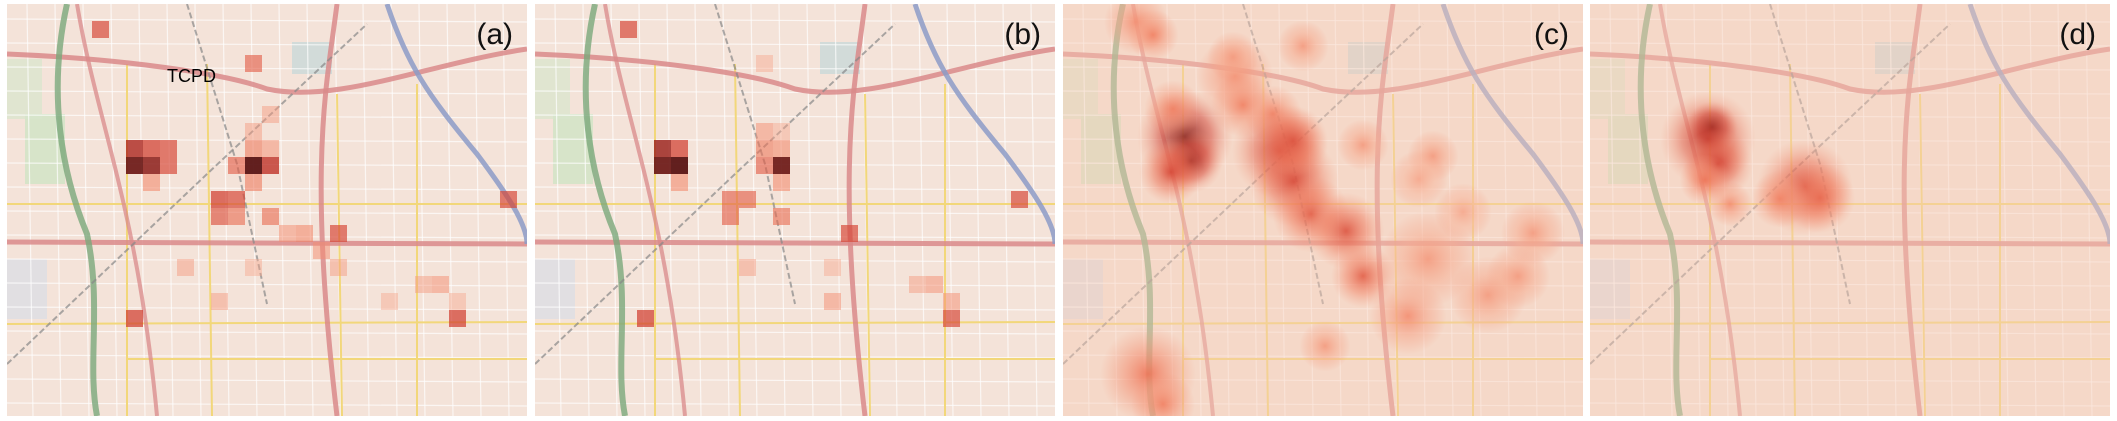 The image size is (2117, 421). I want to click on panel-label-d: (d), so click(2077, 34).